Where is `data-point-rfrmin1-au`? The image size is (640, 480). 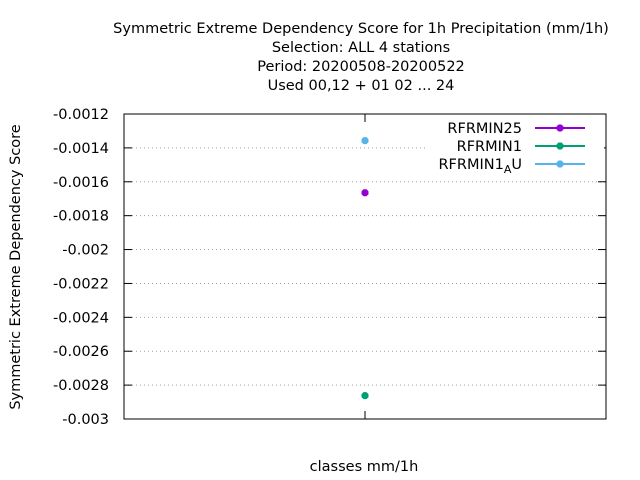
data-point-rfrmin1-au is located at coordinates (365, 141).